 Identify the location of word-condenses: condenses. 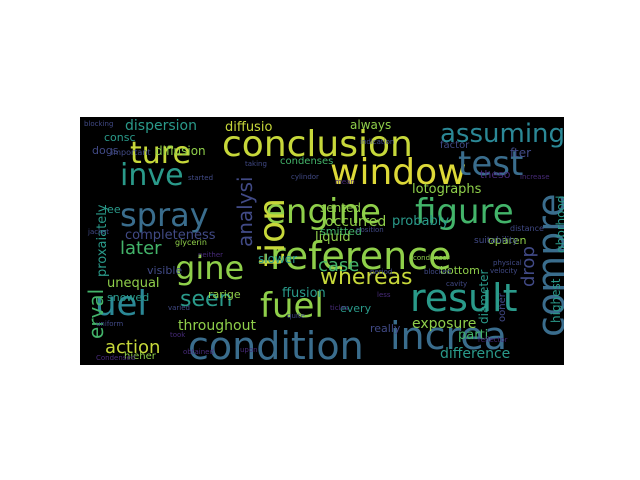
(307, 161).